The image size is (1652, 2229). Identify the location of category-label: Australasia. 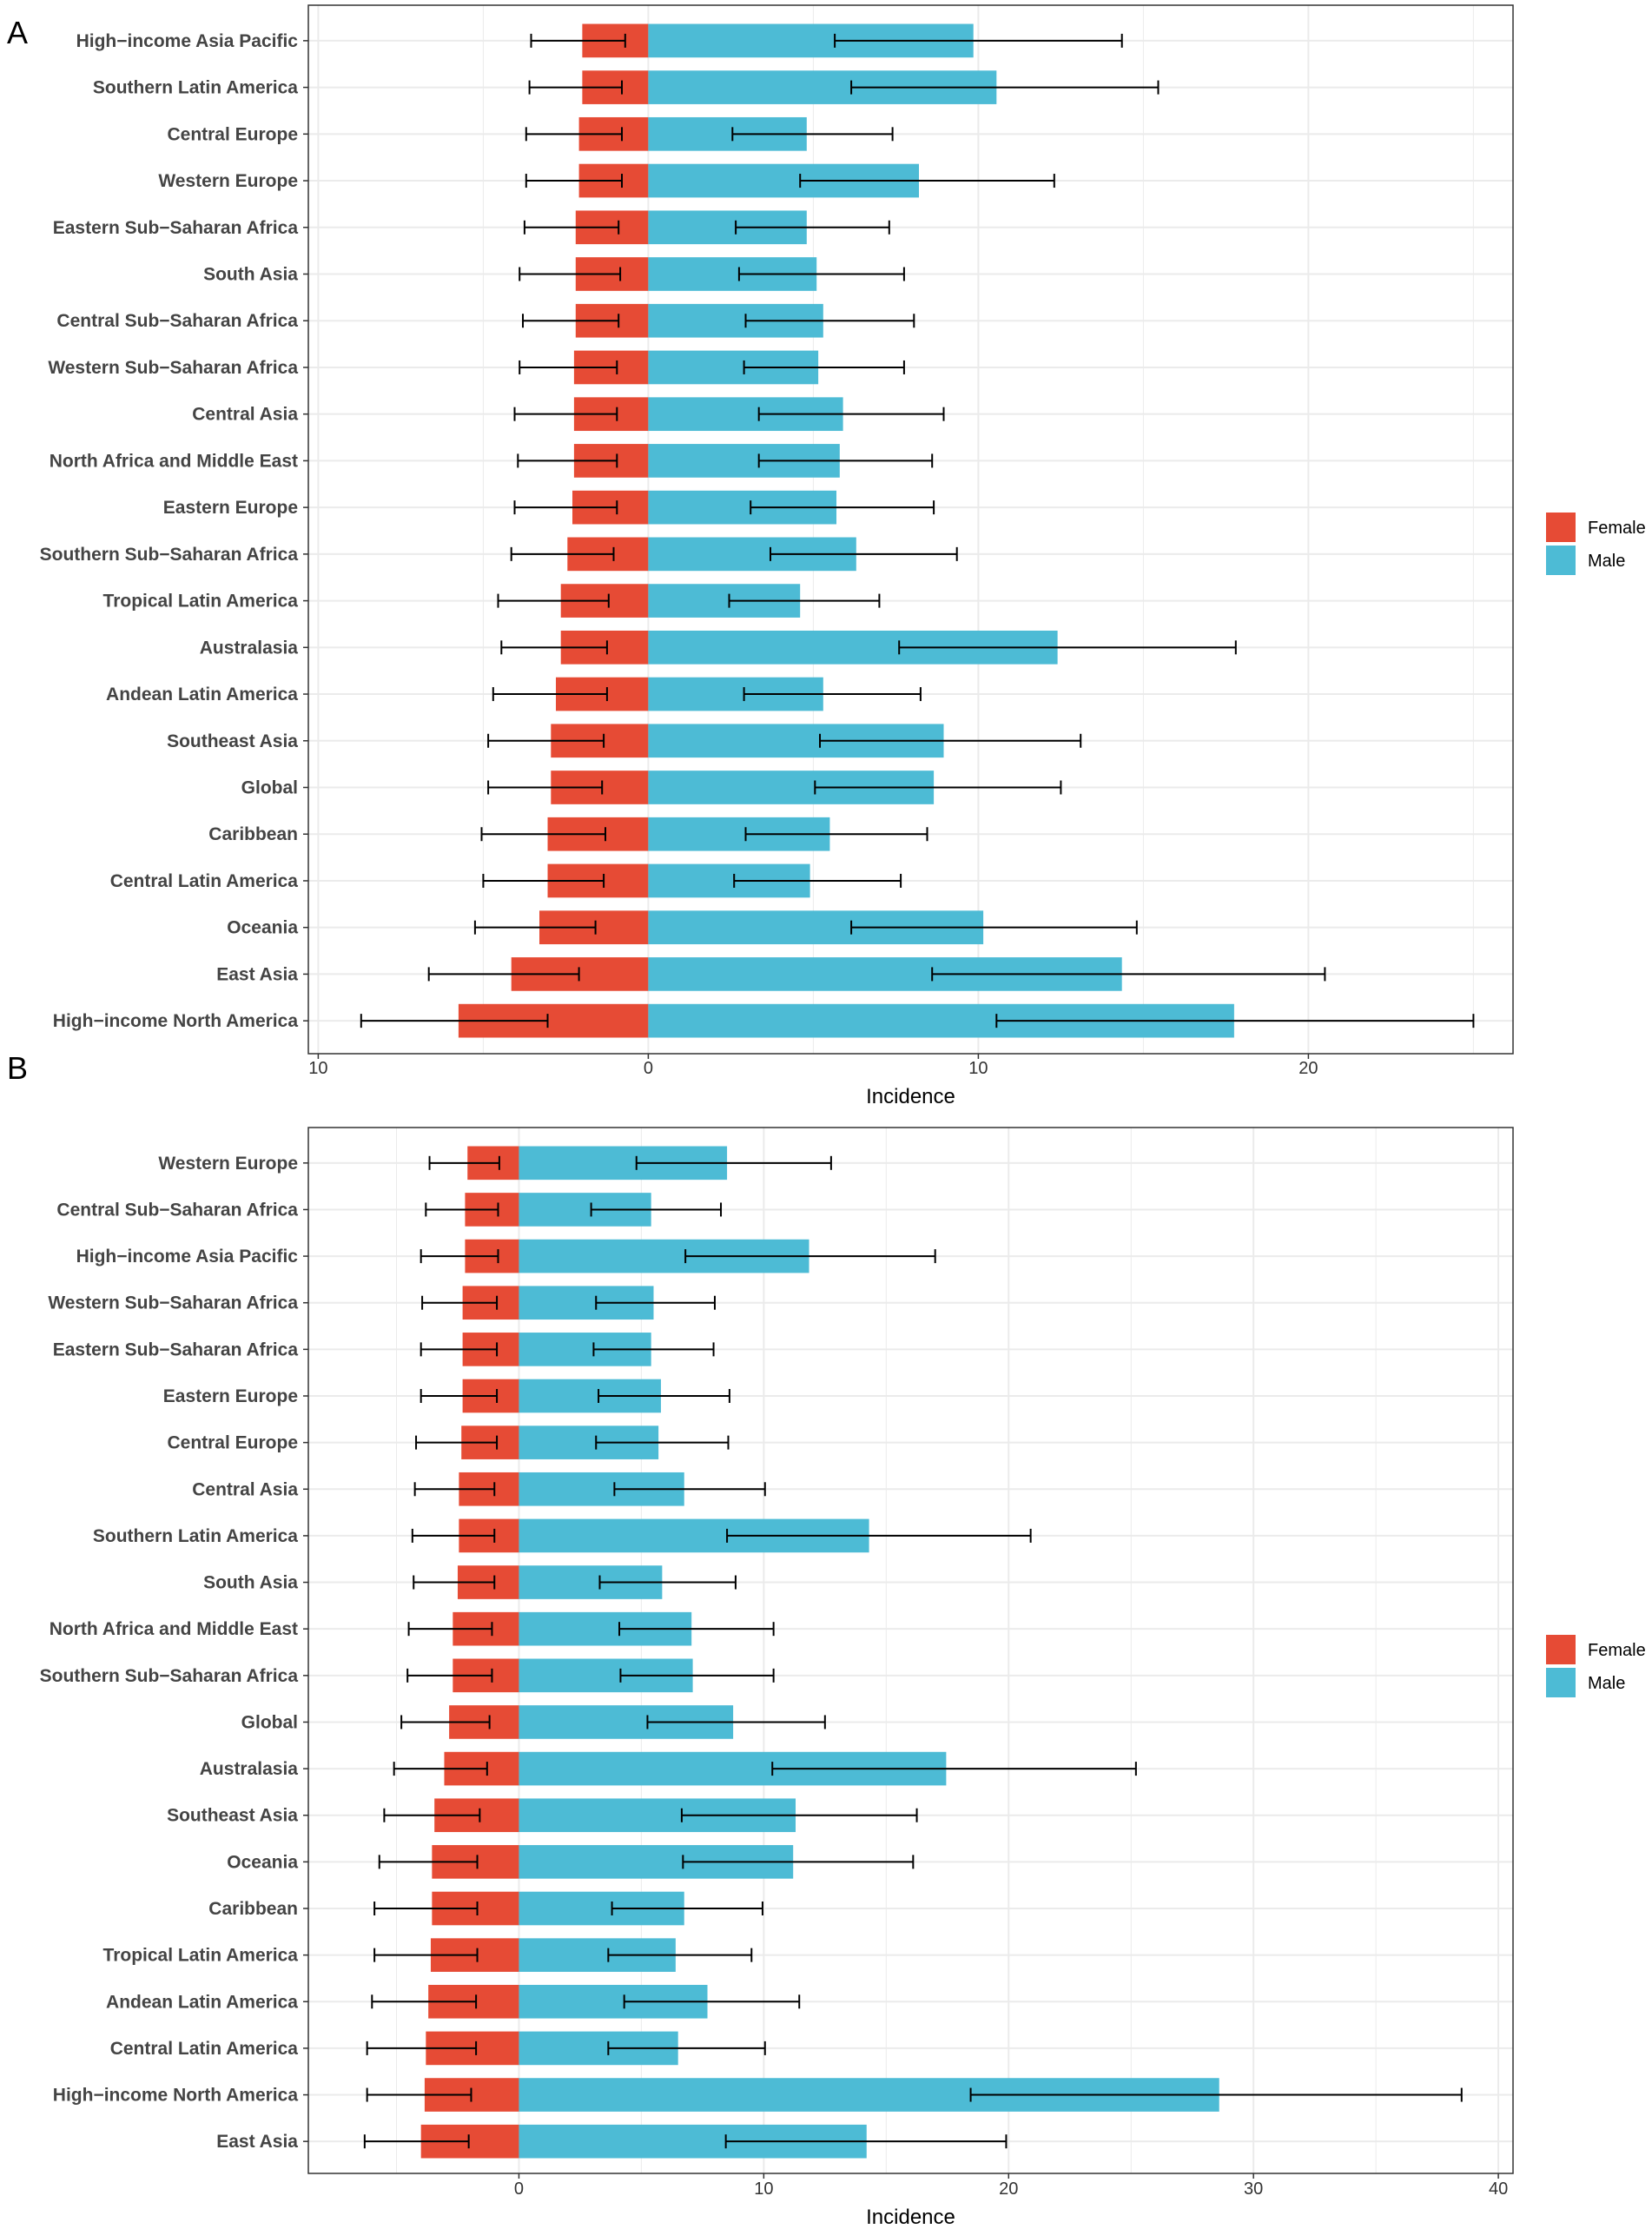
(249, 1769).